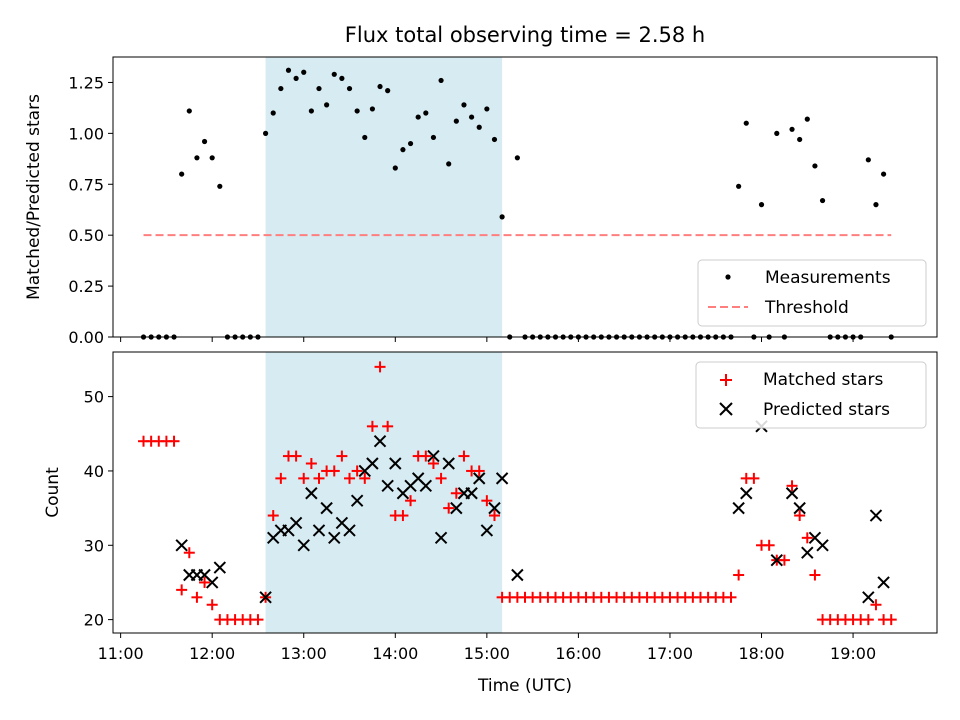  I want to click on y-tick-label: 40, so click(94, 471).